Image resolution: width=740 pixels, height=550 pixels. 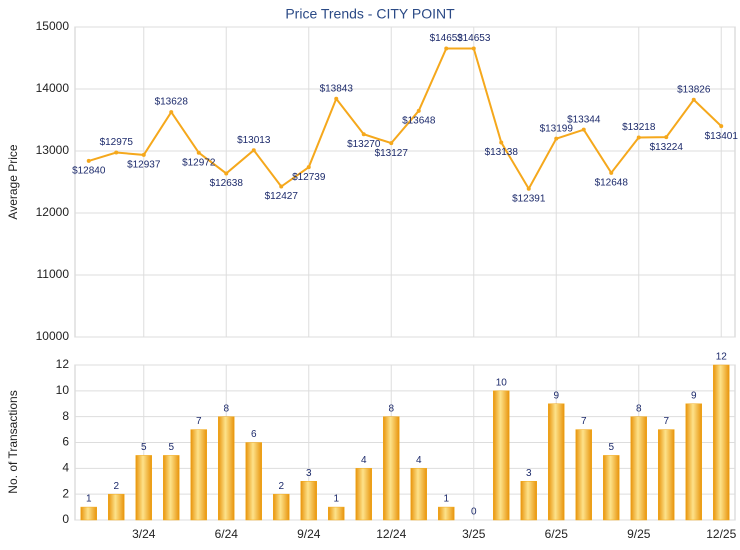 I want to click on value-label: $13013, so click(x=254, y=140).